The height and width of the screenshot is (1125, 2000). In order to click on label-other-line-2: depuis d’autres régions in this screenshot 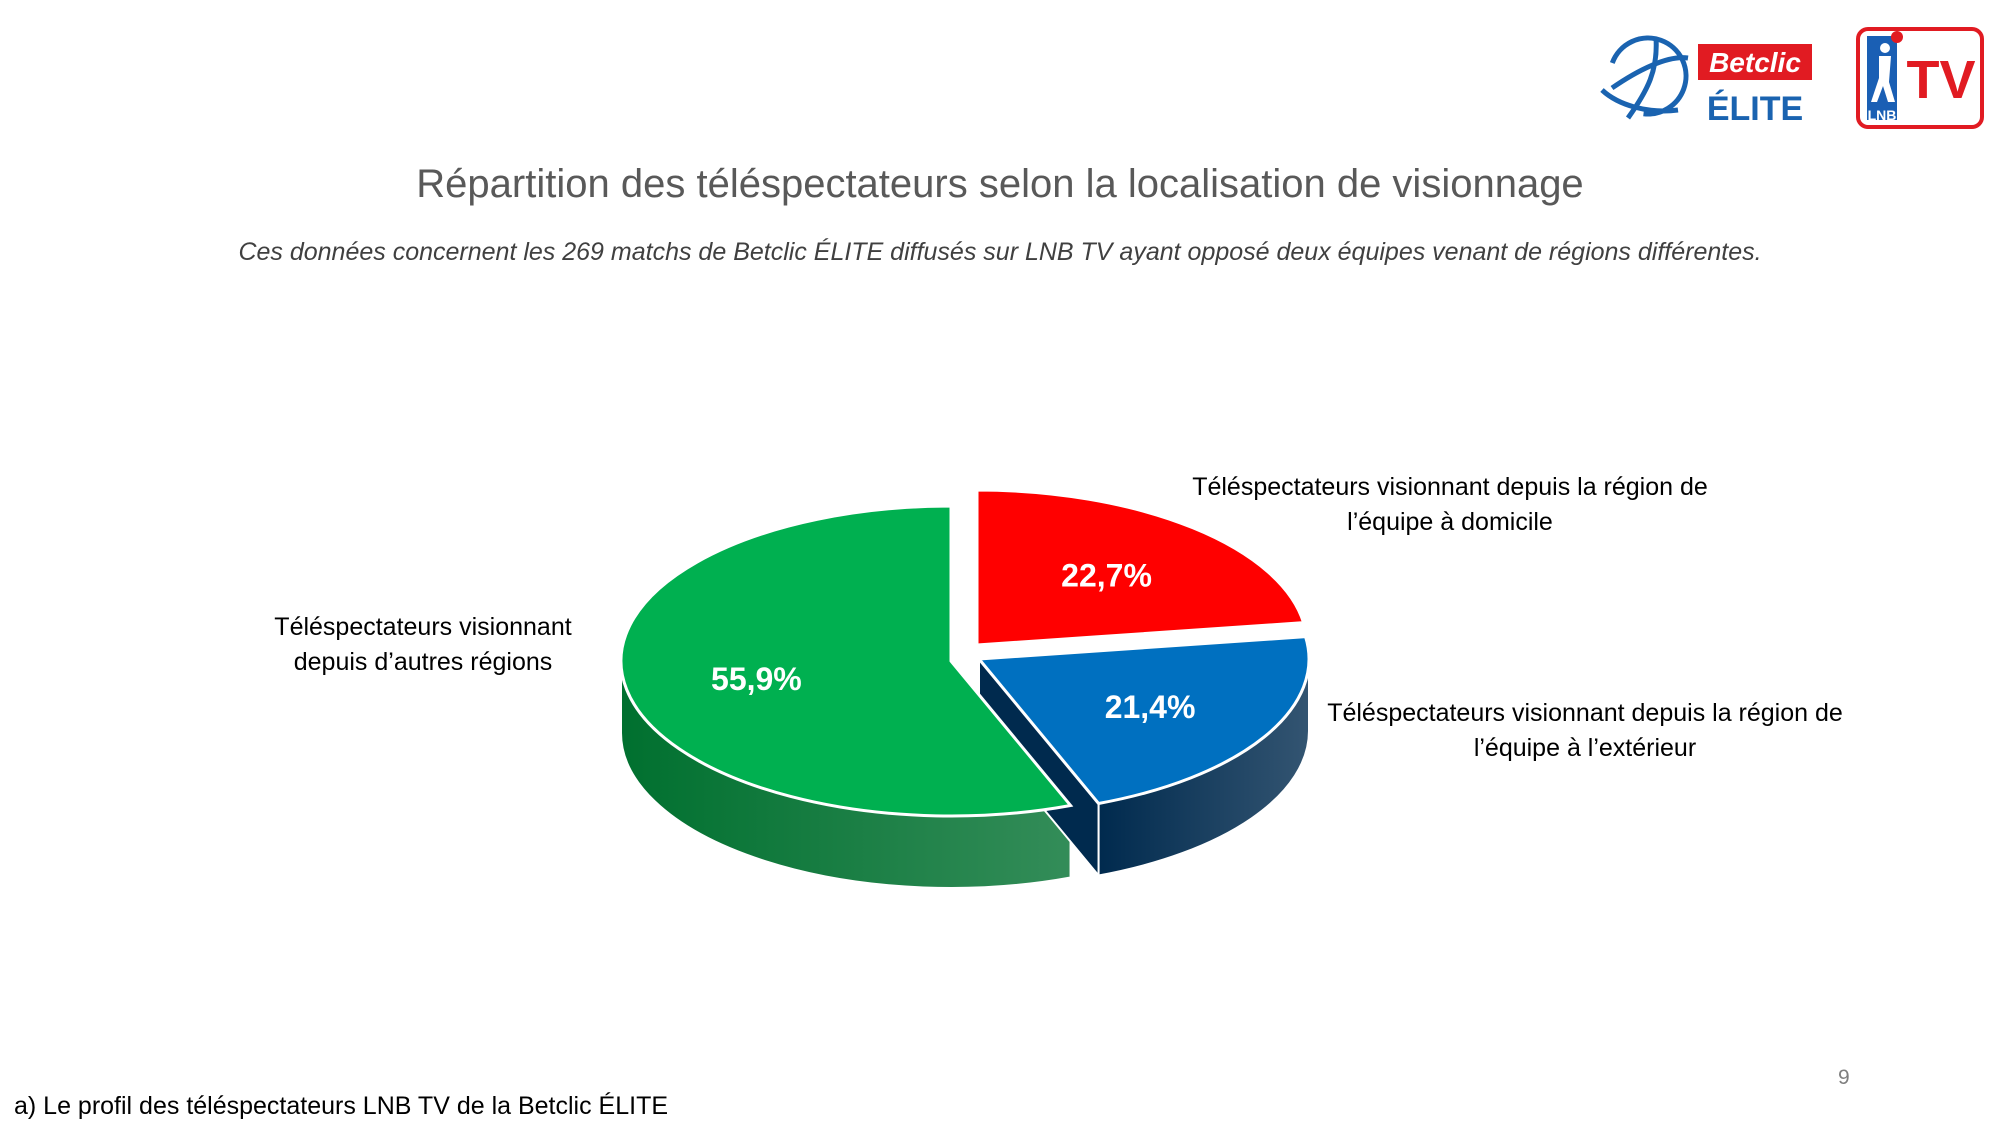, I will do `click(423, 662)`.